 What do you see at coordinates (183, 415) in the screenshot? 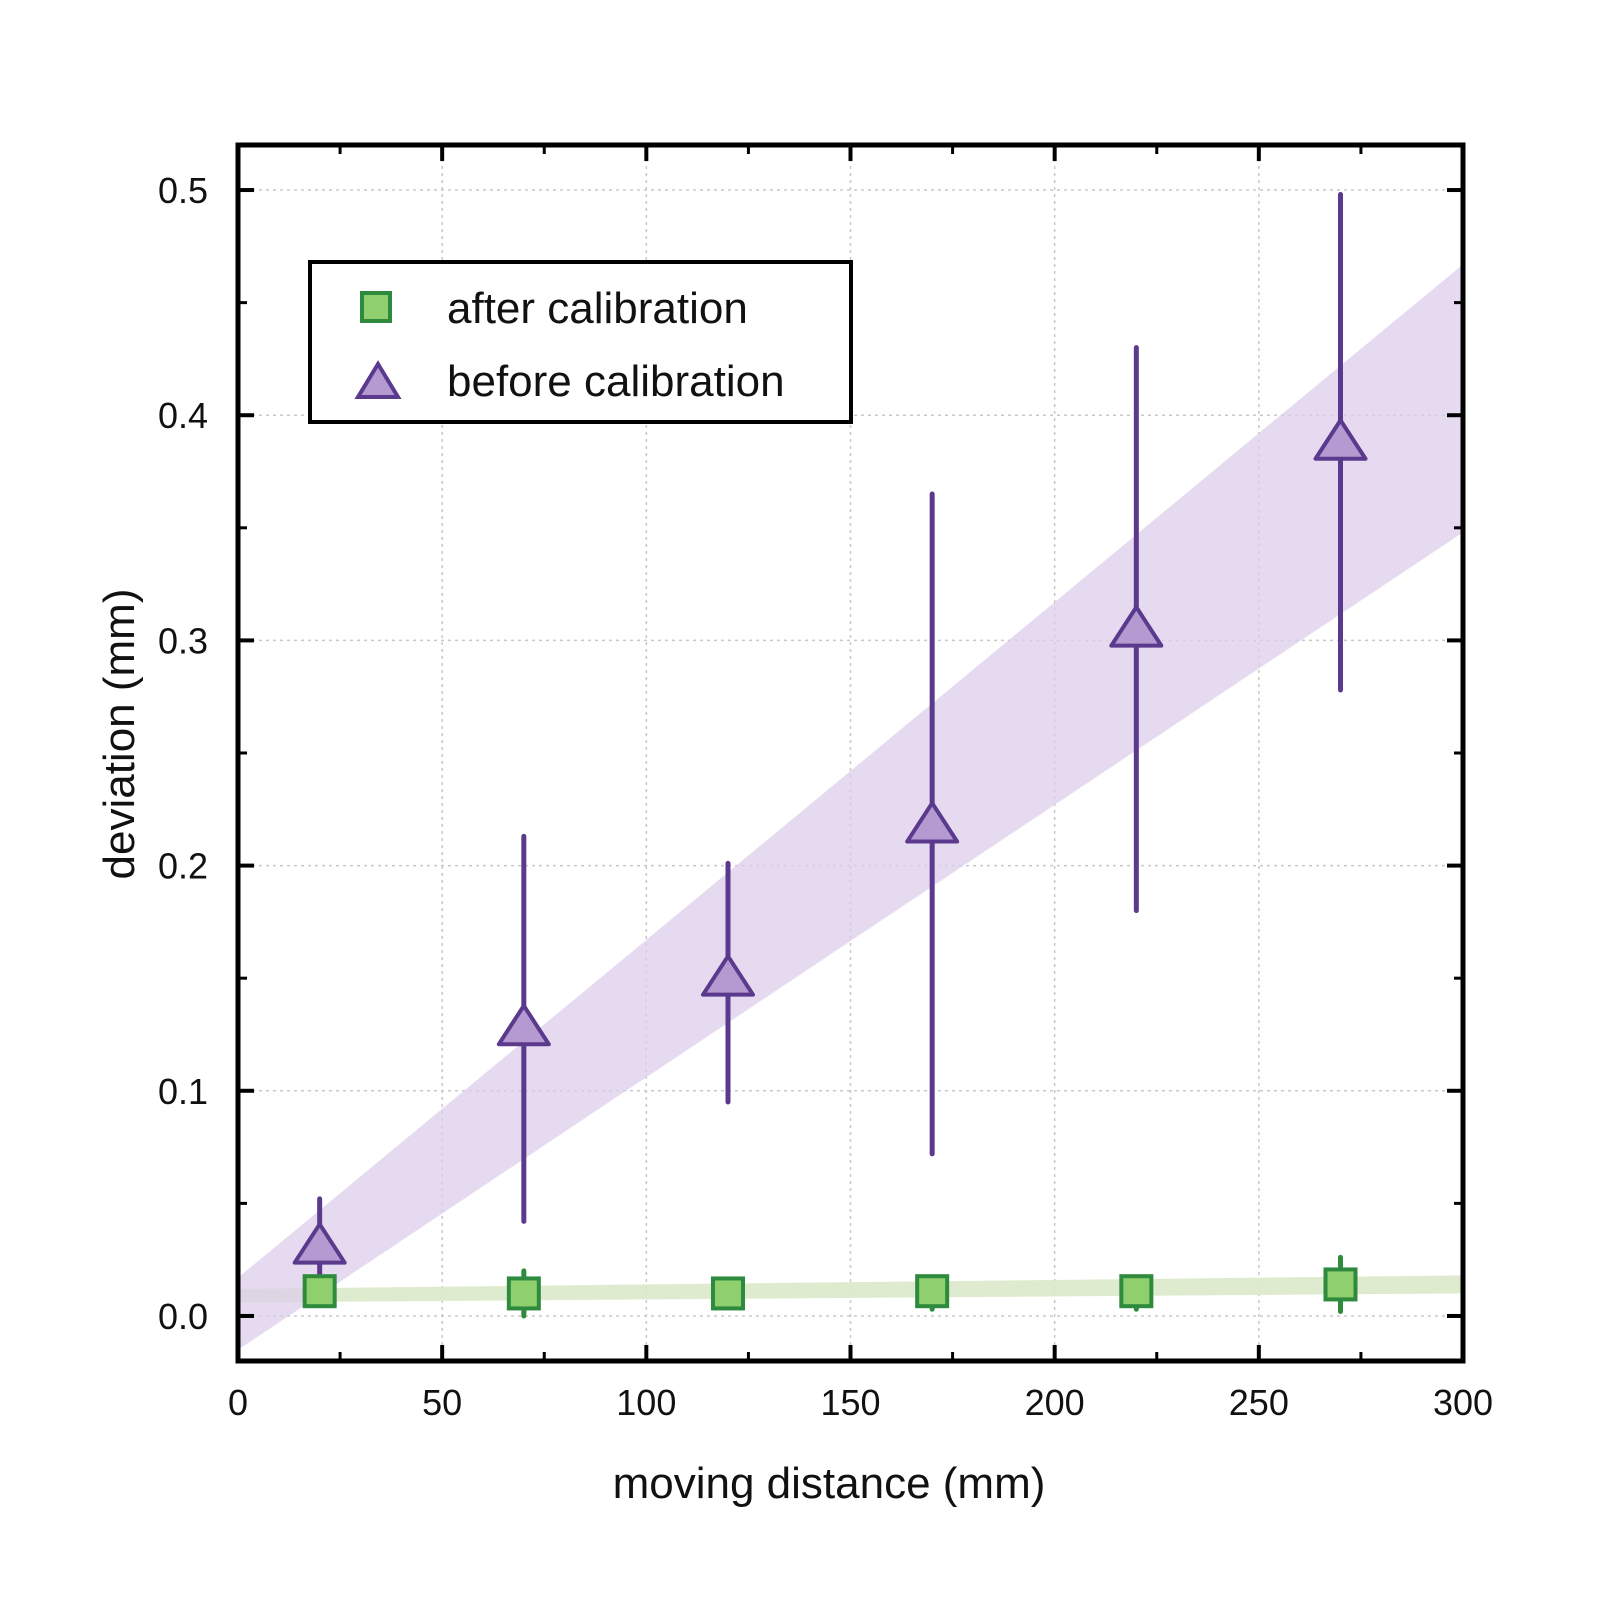
I see `y-tick-label: 0.4` at bounding box center [183, 415].